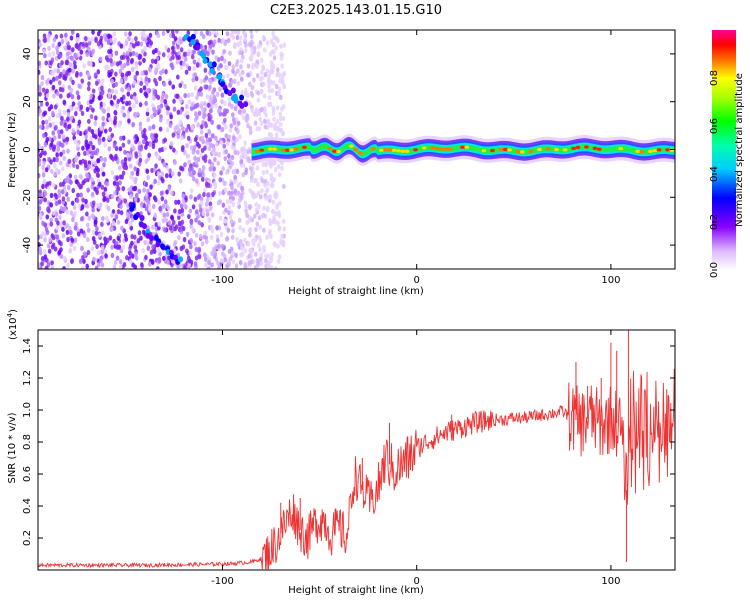 Image resolution: width=750 pixels, height=600 pixels. I want to click on diagonal-trace-upper, so click(204, 55).